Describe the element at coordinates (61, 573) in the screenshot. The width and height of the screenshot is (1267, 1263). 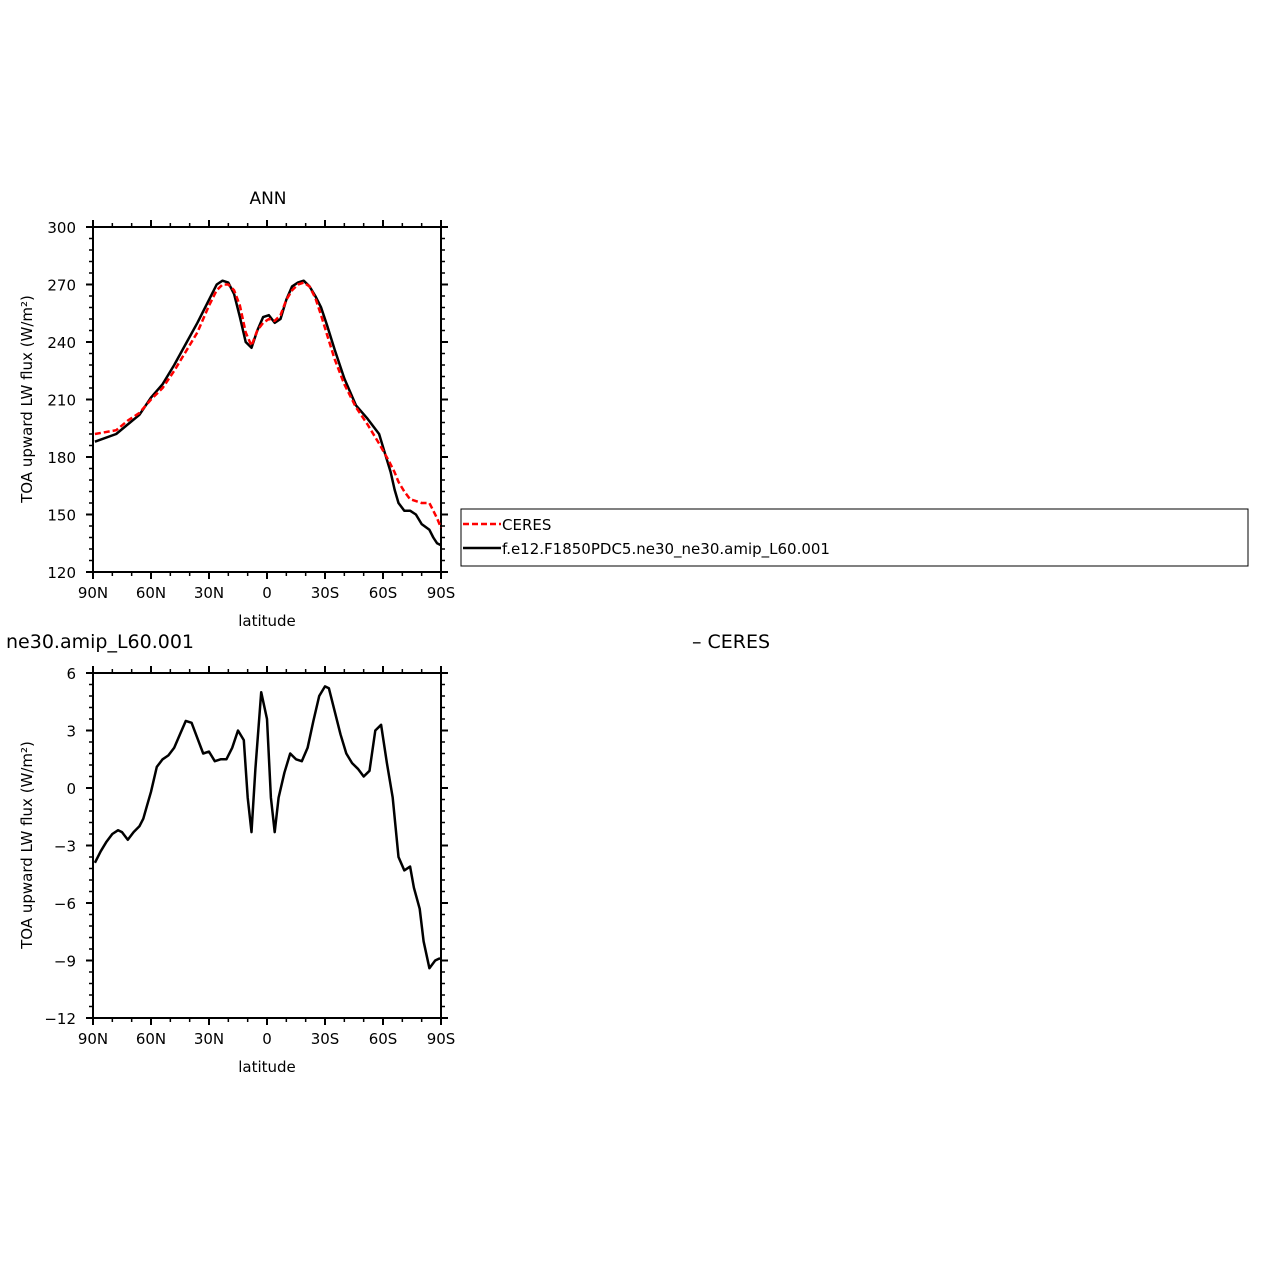
I see `y-tick-label: 120` at that location.